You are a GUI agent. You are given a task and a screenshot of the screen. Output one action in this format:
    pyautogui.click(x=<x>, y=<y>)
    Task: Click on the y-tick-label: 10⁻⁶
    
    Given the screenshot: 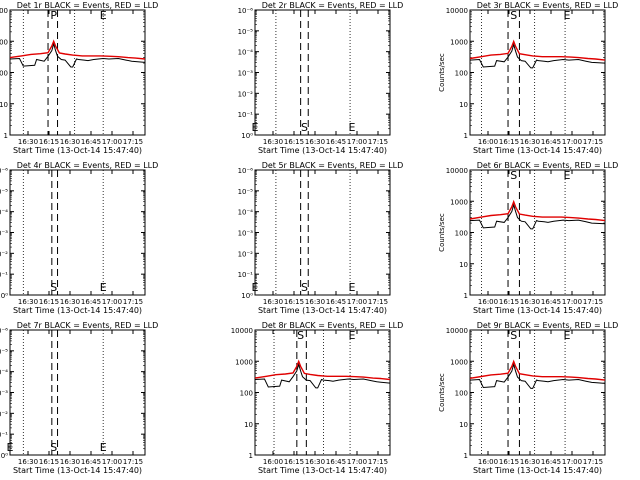 What is the action you would take?
    pyautogui.click(x=246, y=11)
    